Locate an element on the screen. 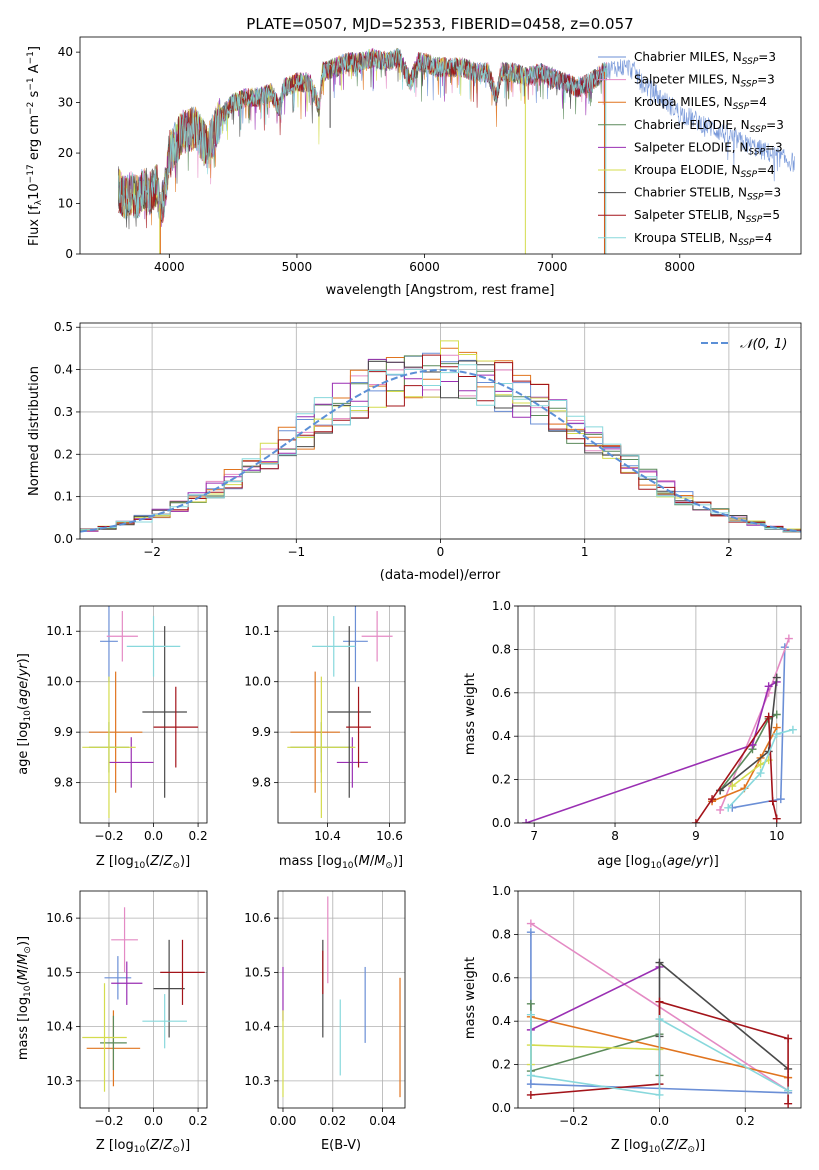 Image resolution: width=819 pixels, height=1170 pixels. age-vs-Z-xlabel: Z [log10(Z/Z⊙)] is located at coordinates (143, 862).